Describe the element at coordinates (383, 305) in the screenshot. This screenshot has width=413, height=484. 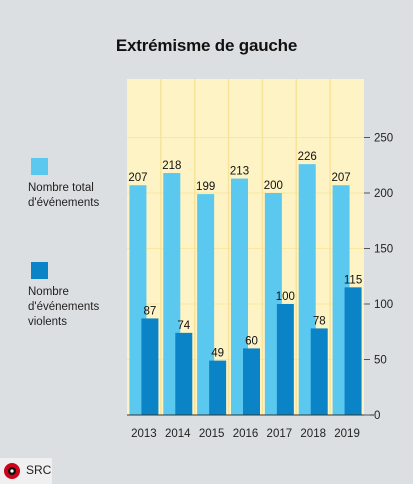
I see `y-tick-label: 100` at that location.